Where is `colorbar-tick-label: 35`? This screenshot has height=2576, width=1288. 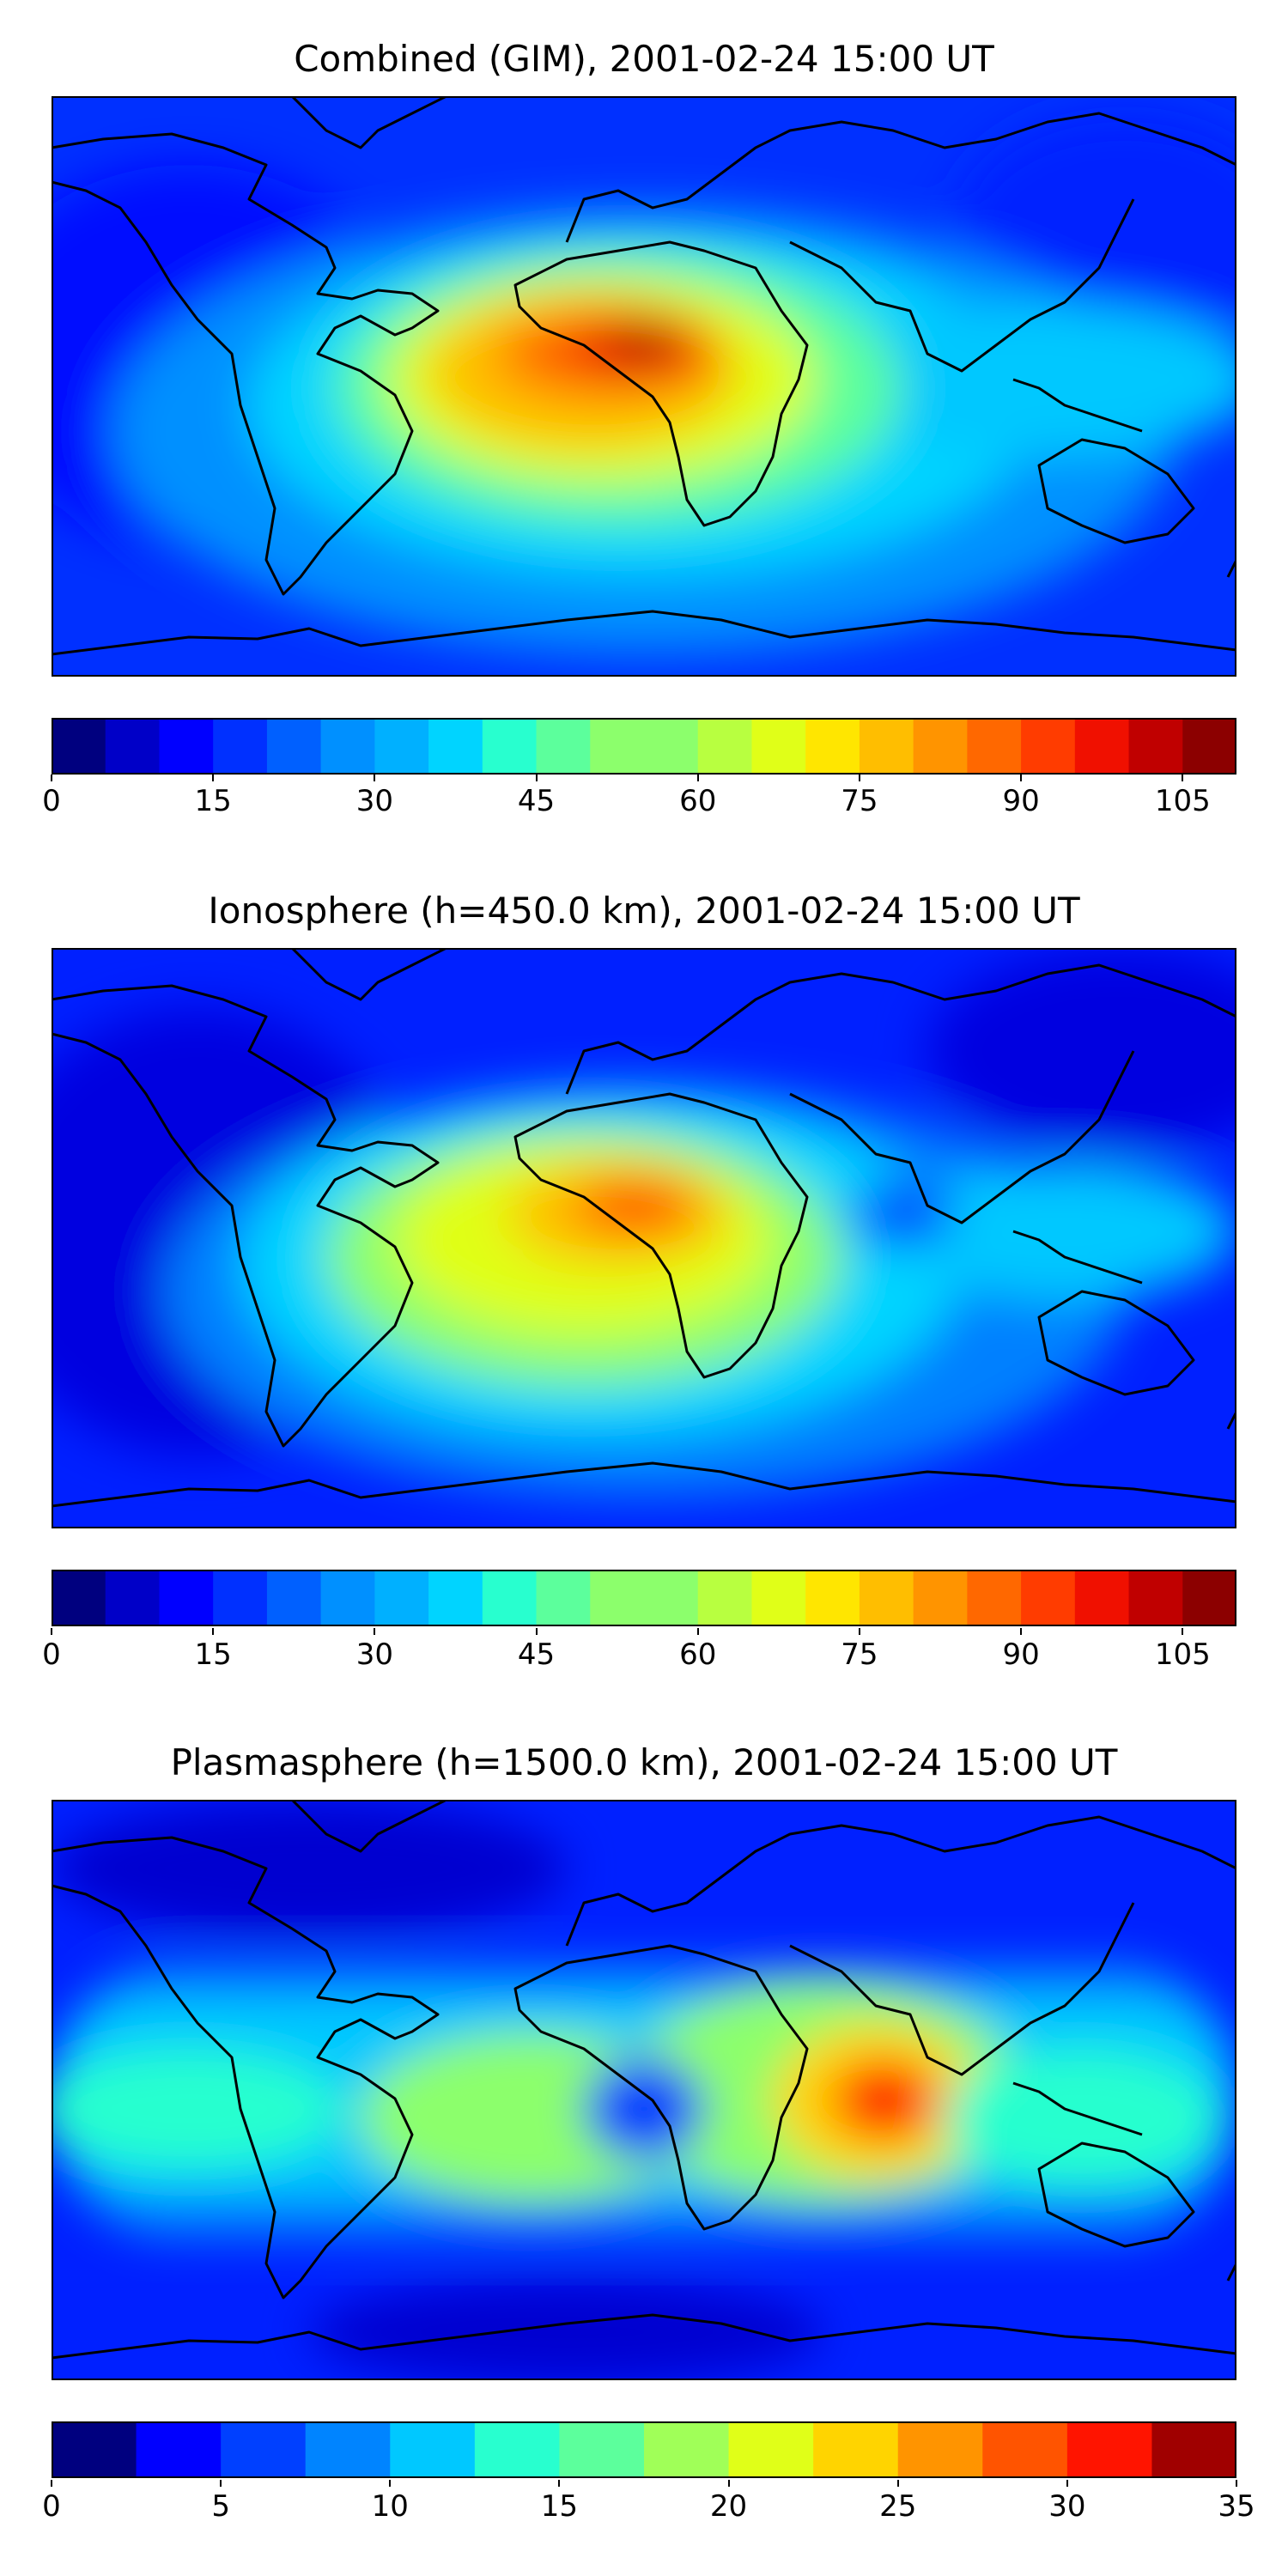
colorbar-tick-label: 35 is located at coordinates (1236, 2507).